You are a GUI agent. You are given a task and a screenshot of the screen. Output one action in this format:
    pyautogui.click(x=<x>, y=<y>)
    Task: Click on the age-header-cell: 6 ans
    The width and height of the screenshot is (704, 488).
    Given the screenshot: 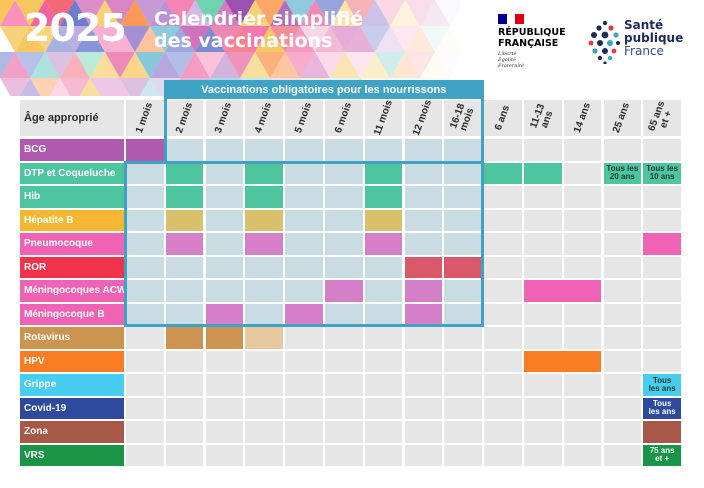 What is the action you would take?
    pyautogui.click(x=503, y=118)
    